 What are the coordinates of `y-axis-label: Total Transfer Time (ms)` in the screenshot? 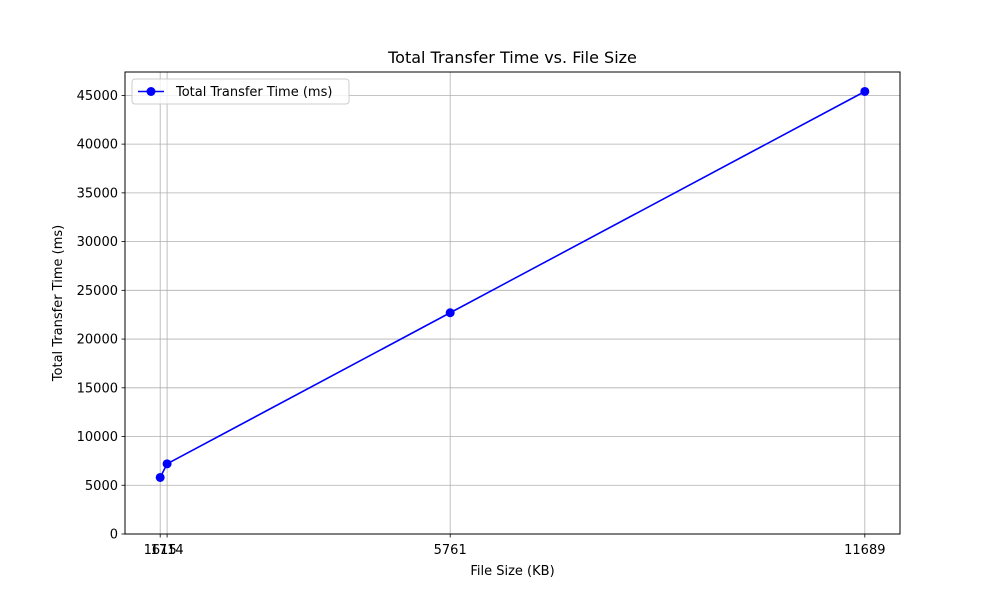 It's located at (58, 303).